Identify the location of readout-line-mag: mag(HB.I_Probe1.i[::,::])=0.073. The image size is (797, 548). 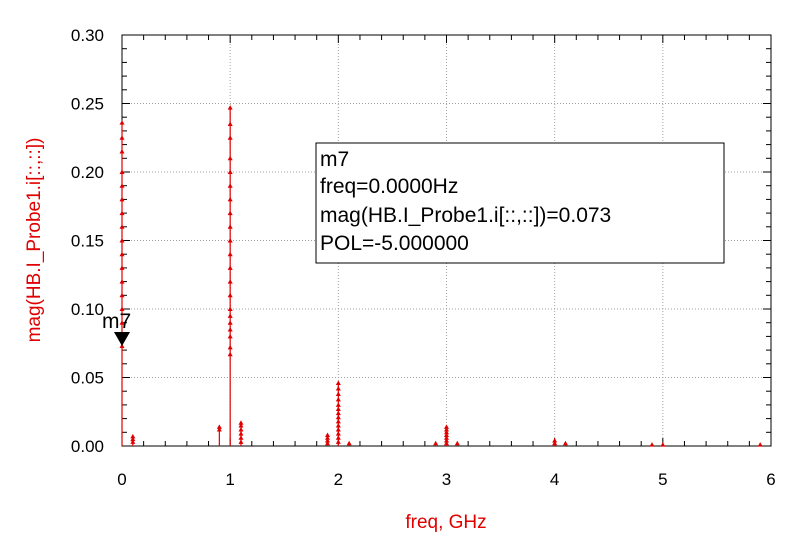
(465, 215).